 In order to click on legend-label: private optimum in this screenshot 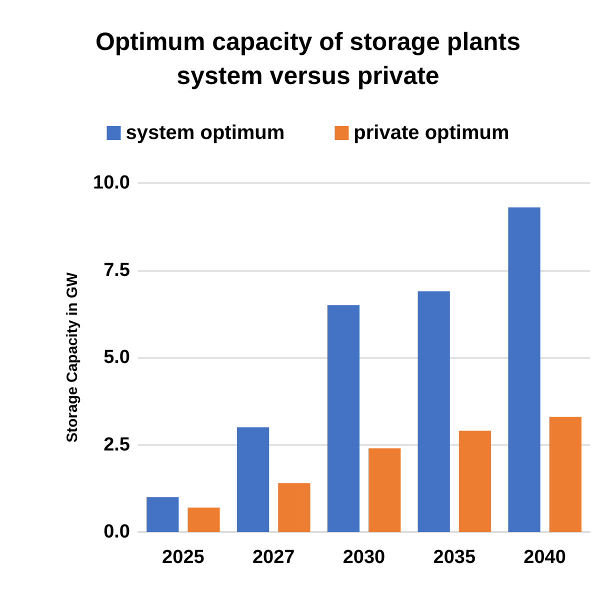, I will do `click(432, 133)`.